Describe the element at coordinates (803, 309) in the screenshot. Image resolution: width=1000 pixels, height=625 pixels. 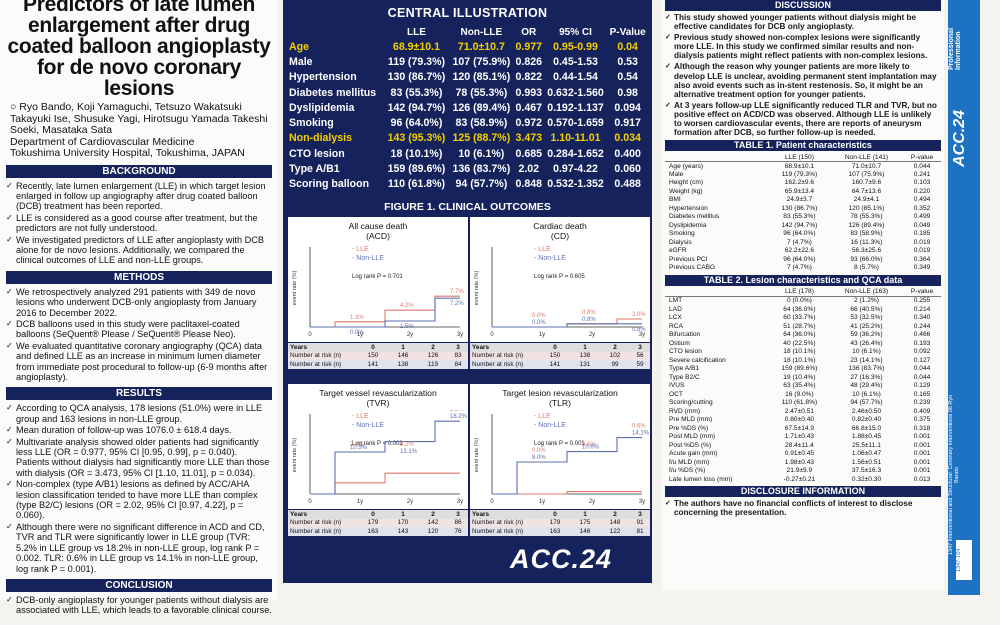
I see `table-row: LAD 64 (36.0%) 66 (40.5%) 0.214` at that location.